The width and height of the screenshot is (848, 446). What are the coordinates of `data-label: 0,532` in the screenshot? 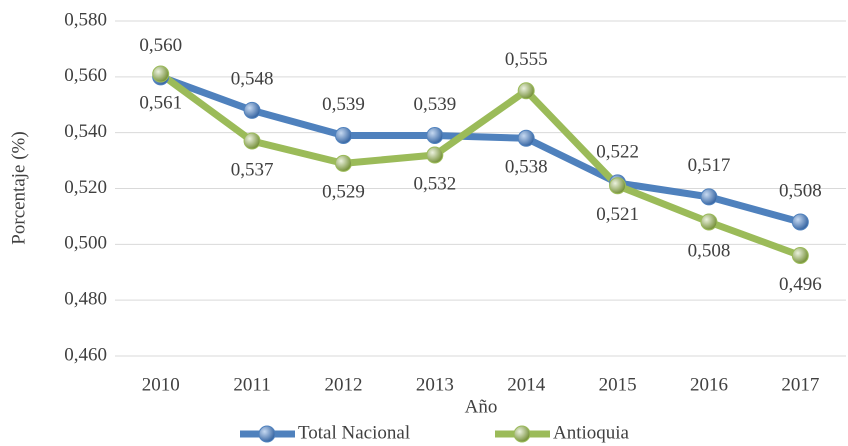 It's located at (434, 183).